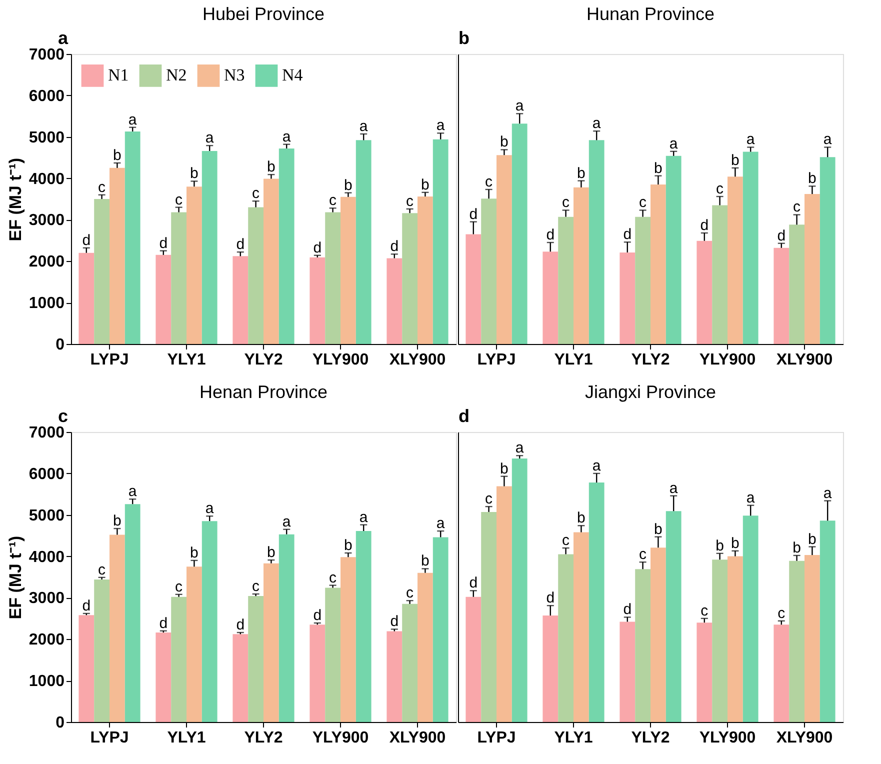 This screenshot has width=881, height=764. I want to click on y-tick-label: 7000, so click(46, 433).